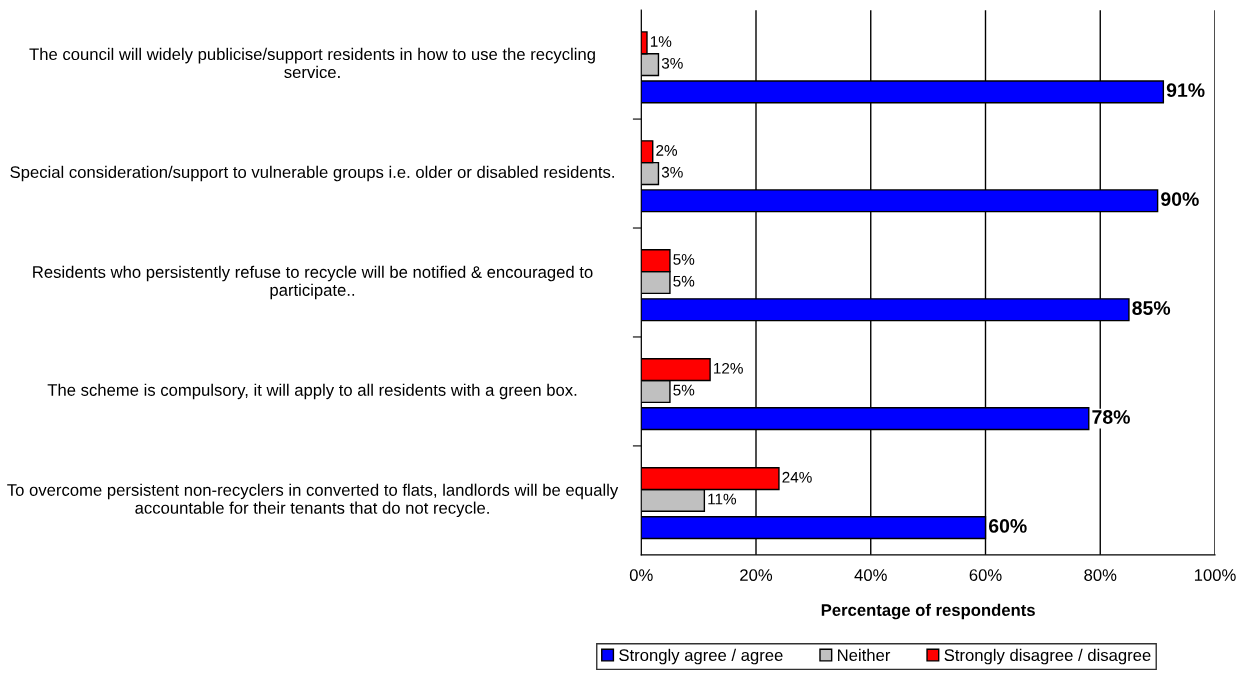 The height and width of the screenshot is (675, 1250). Describe the element at coordinates (1215, 575) in the screenshot. I see `x-tick-label: 100%` at that location.